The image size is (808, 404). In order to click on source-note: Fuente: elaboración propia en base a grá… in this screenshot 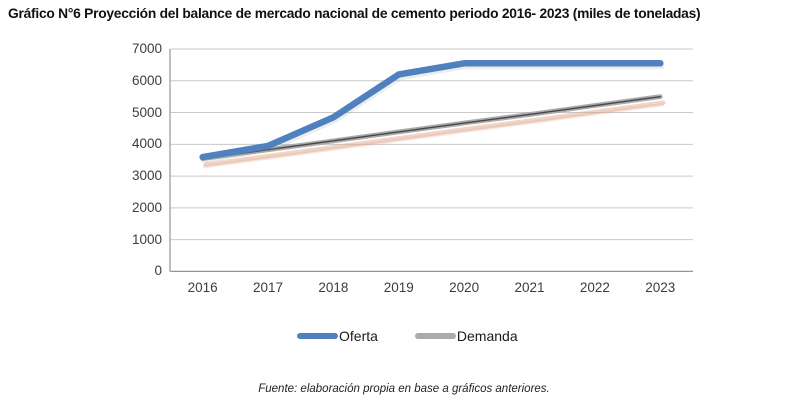, I will do `click(404, 389)`.